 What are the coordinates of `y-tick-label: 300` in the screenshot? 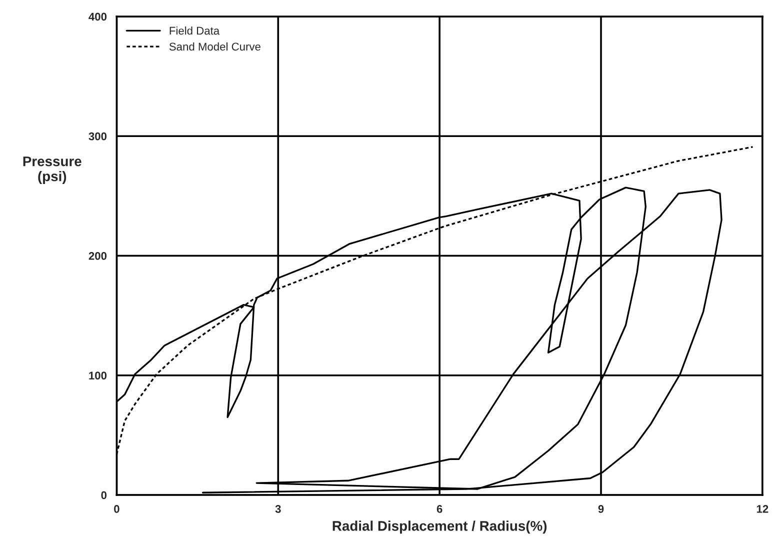 It's located at (97, 136).